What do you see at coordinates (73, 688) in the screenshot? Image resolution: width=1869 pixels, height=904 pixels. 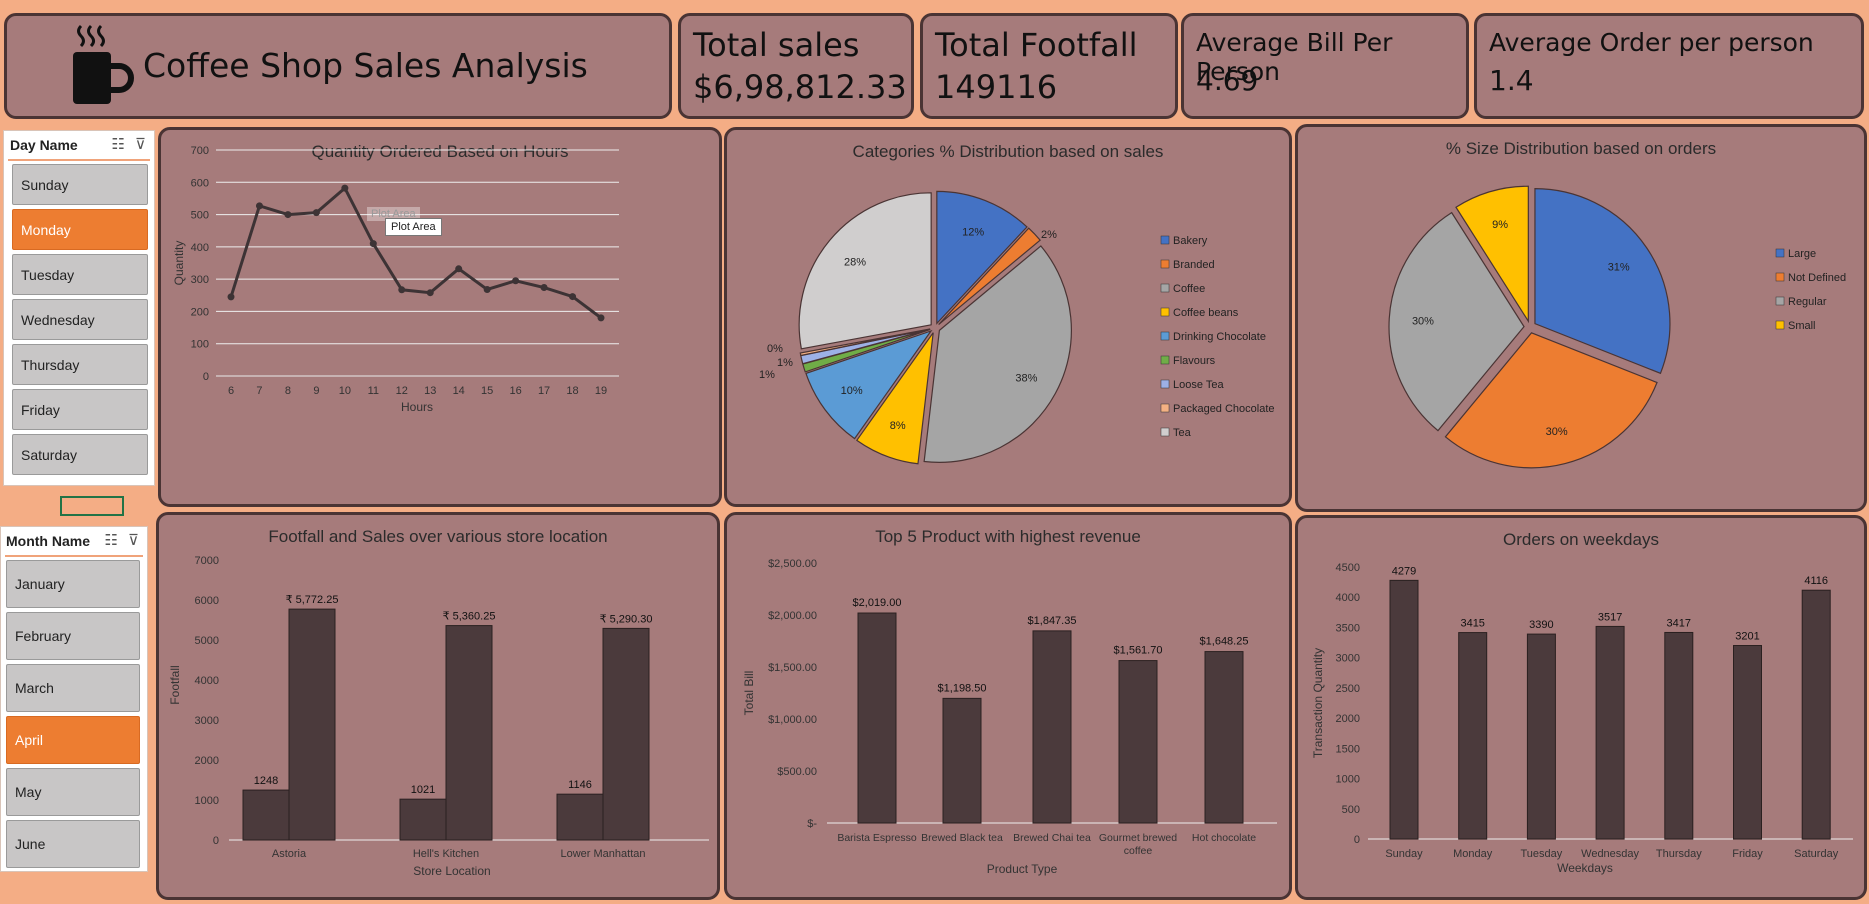 I see `slicer-item-march: March` at bounding box center [73, 688].